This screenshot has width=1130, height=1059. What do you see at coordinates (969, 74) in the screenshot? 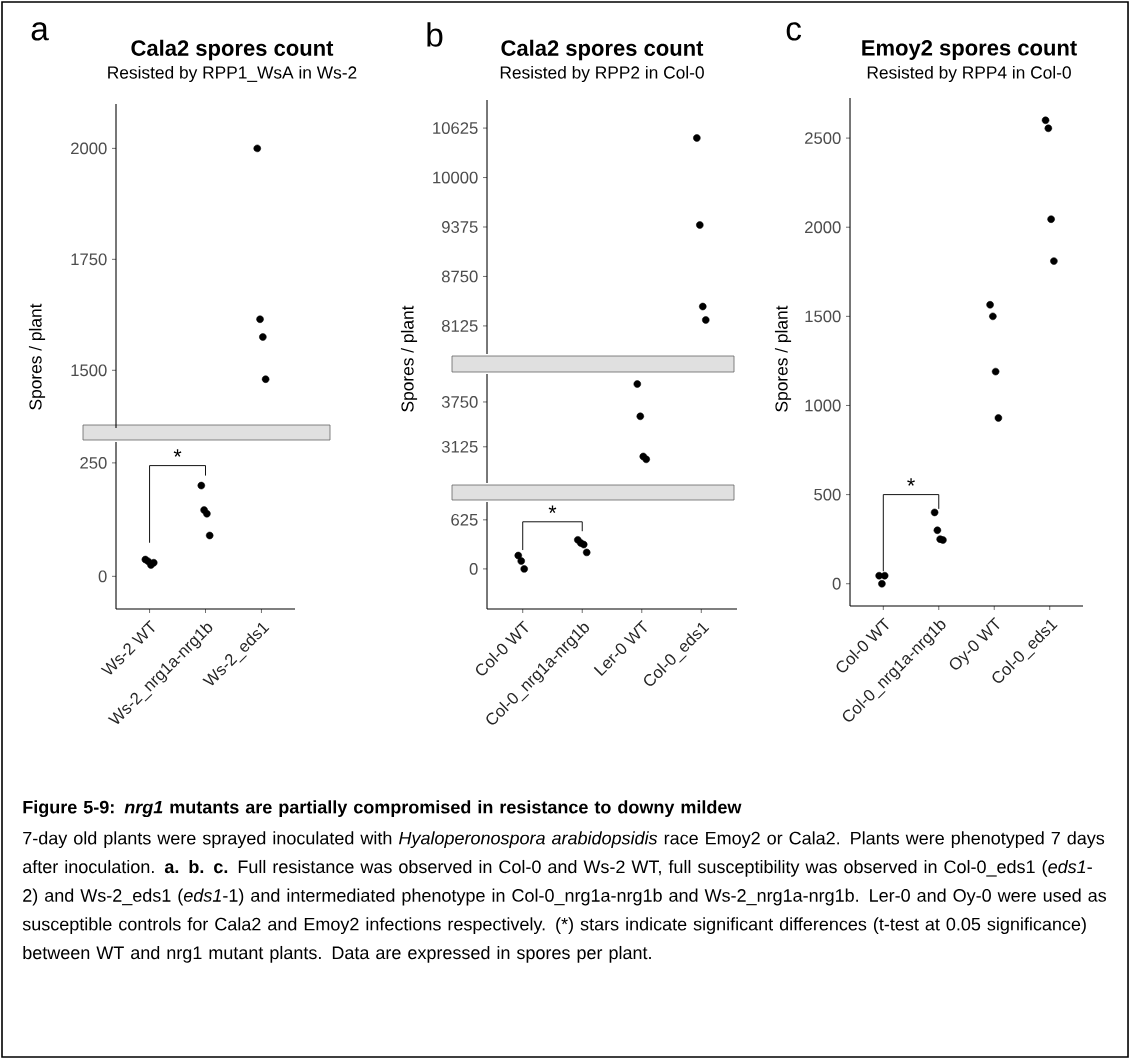
I see `chart-subtitle: Resisted by RPP4 in Col-0` at bounding box center [969, 74].